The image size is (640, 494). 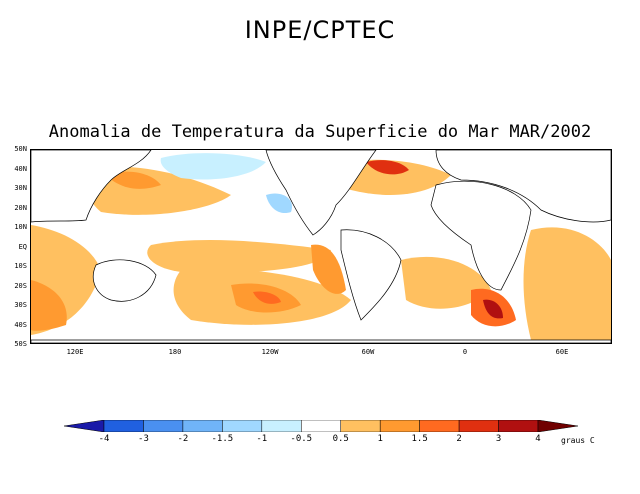 I want to click on colorbar, so click(x=321, y=426).